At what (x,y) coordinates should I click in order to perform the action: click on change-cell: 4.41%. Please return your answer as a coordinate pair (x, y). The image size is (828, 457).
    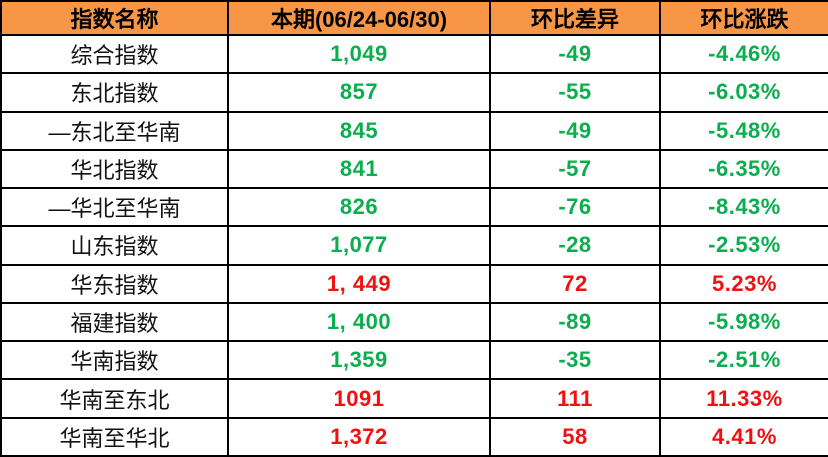
    Looking at the image, I should click on (743, 436).